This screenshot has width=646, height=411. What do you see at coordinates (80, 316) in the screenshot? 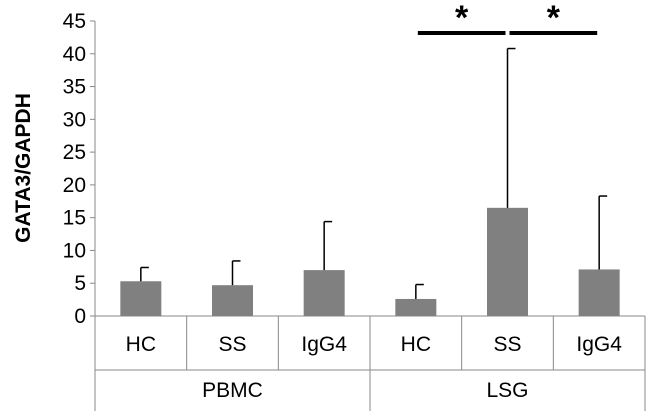
I see `y-tick-label: 0` at bounding box center [80, 316].